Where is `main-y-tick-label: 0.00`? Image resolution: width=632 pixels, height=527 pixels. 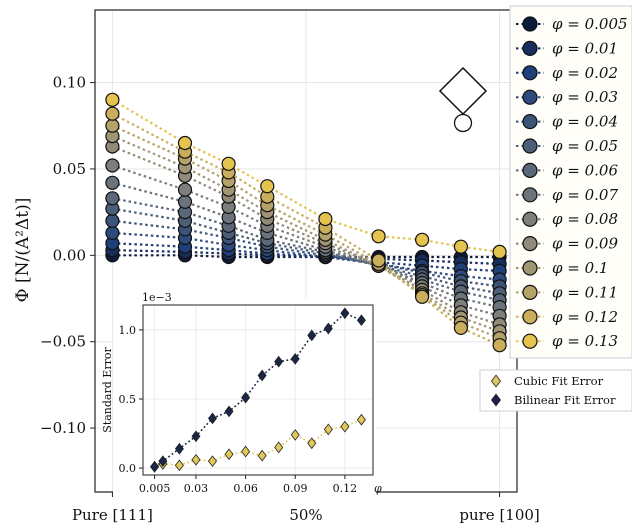
main-y-tick-label: 0.00 is located at coordinates (69, 255).